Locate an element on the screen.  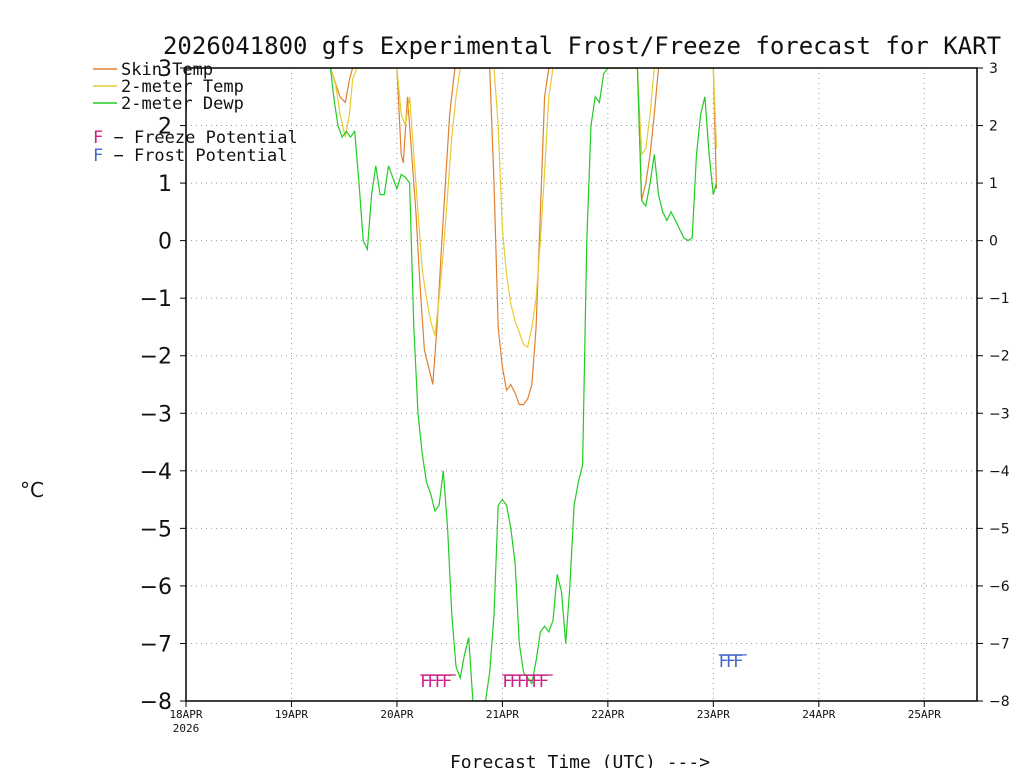
frost-potential-marker: FFF is located at coordinates (731, 662).